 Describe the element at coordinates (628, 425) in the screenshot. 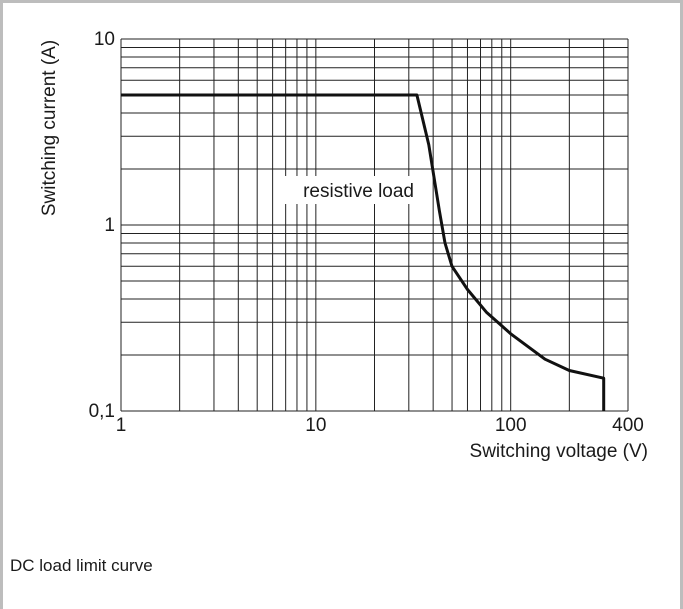

I see `x-tick-label: 400` at that location.